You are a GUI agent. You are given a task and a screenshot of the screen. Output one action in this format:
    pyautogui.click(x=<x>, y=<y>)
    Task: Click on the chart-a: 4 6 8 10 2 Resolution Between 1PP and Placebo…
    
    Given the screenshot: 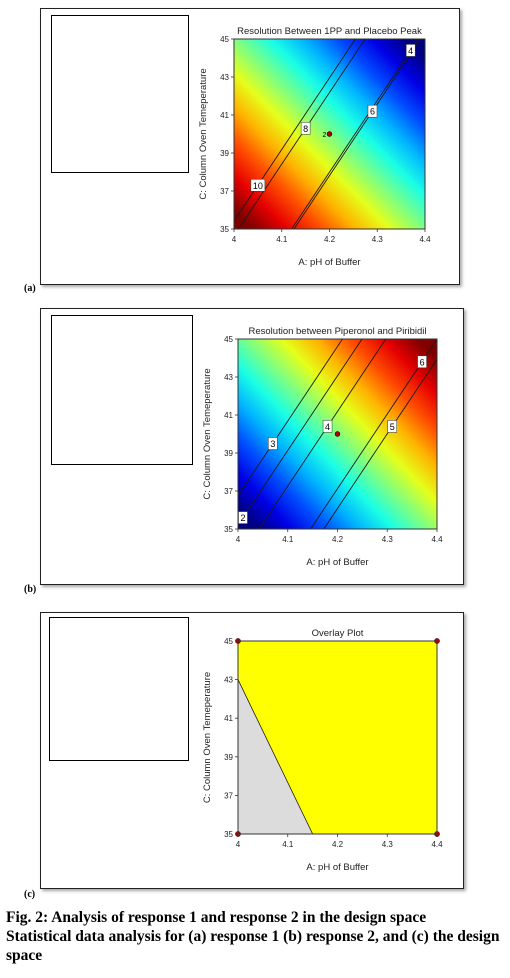 What is the action you would take?
    pyautogui.click(x=314, y=147)
    